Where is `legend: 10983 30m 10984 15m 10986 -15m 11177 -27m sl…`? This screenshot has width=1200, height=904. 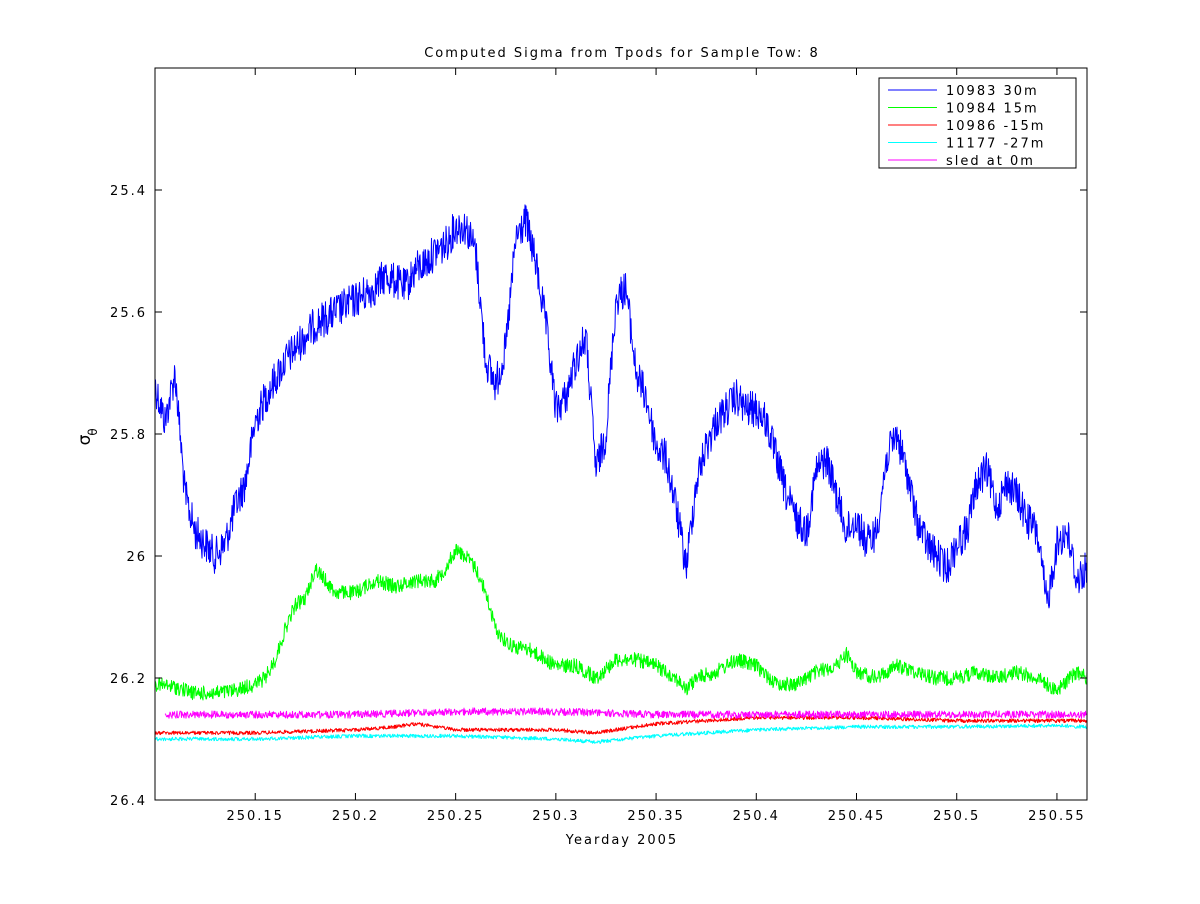 legend: 10983 30m 10984 15m 10986 -15m 11177 -27m sl… is located at coordinates (977, 123).